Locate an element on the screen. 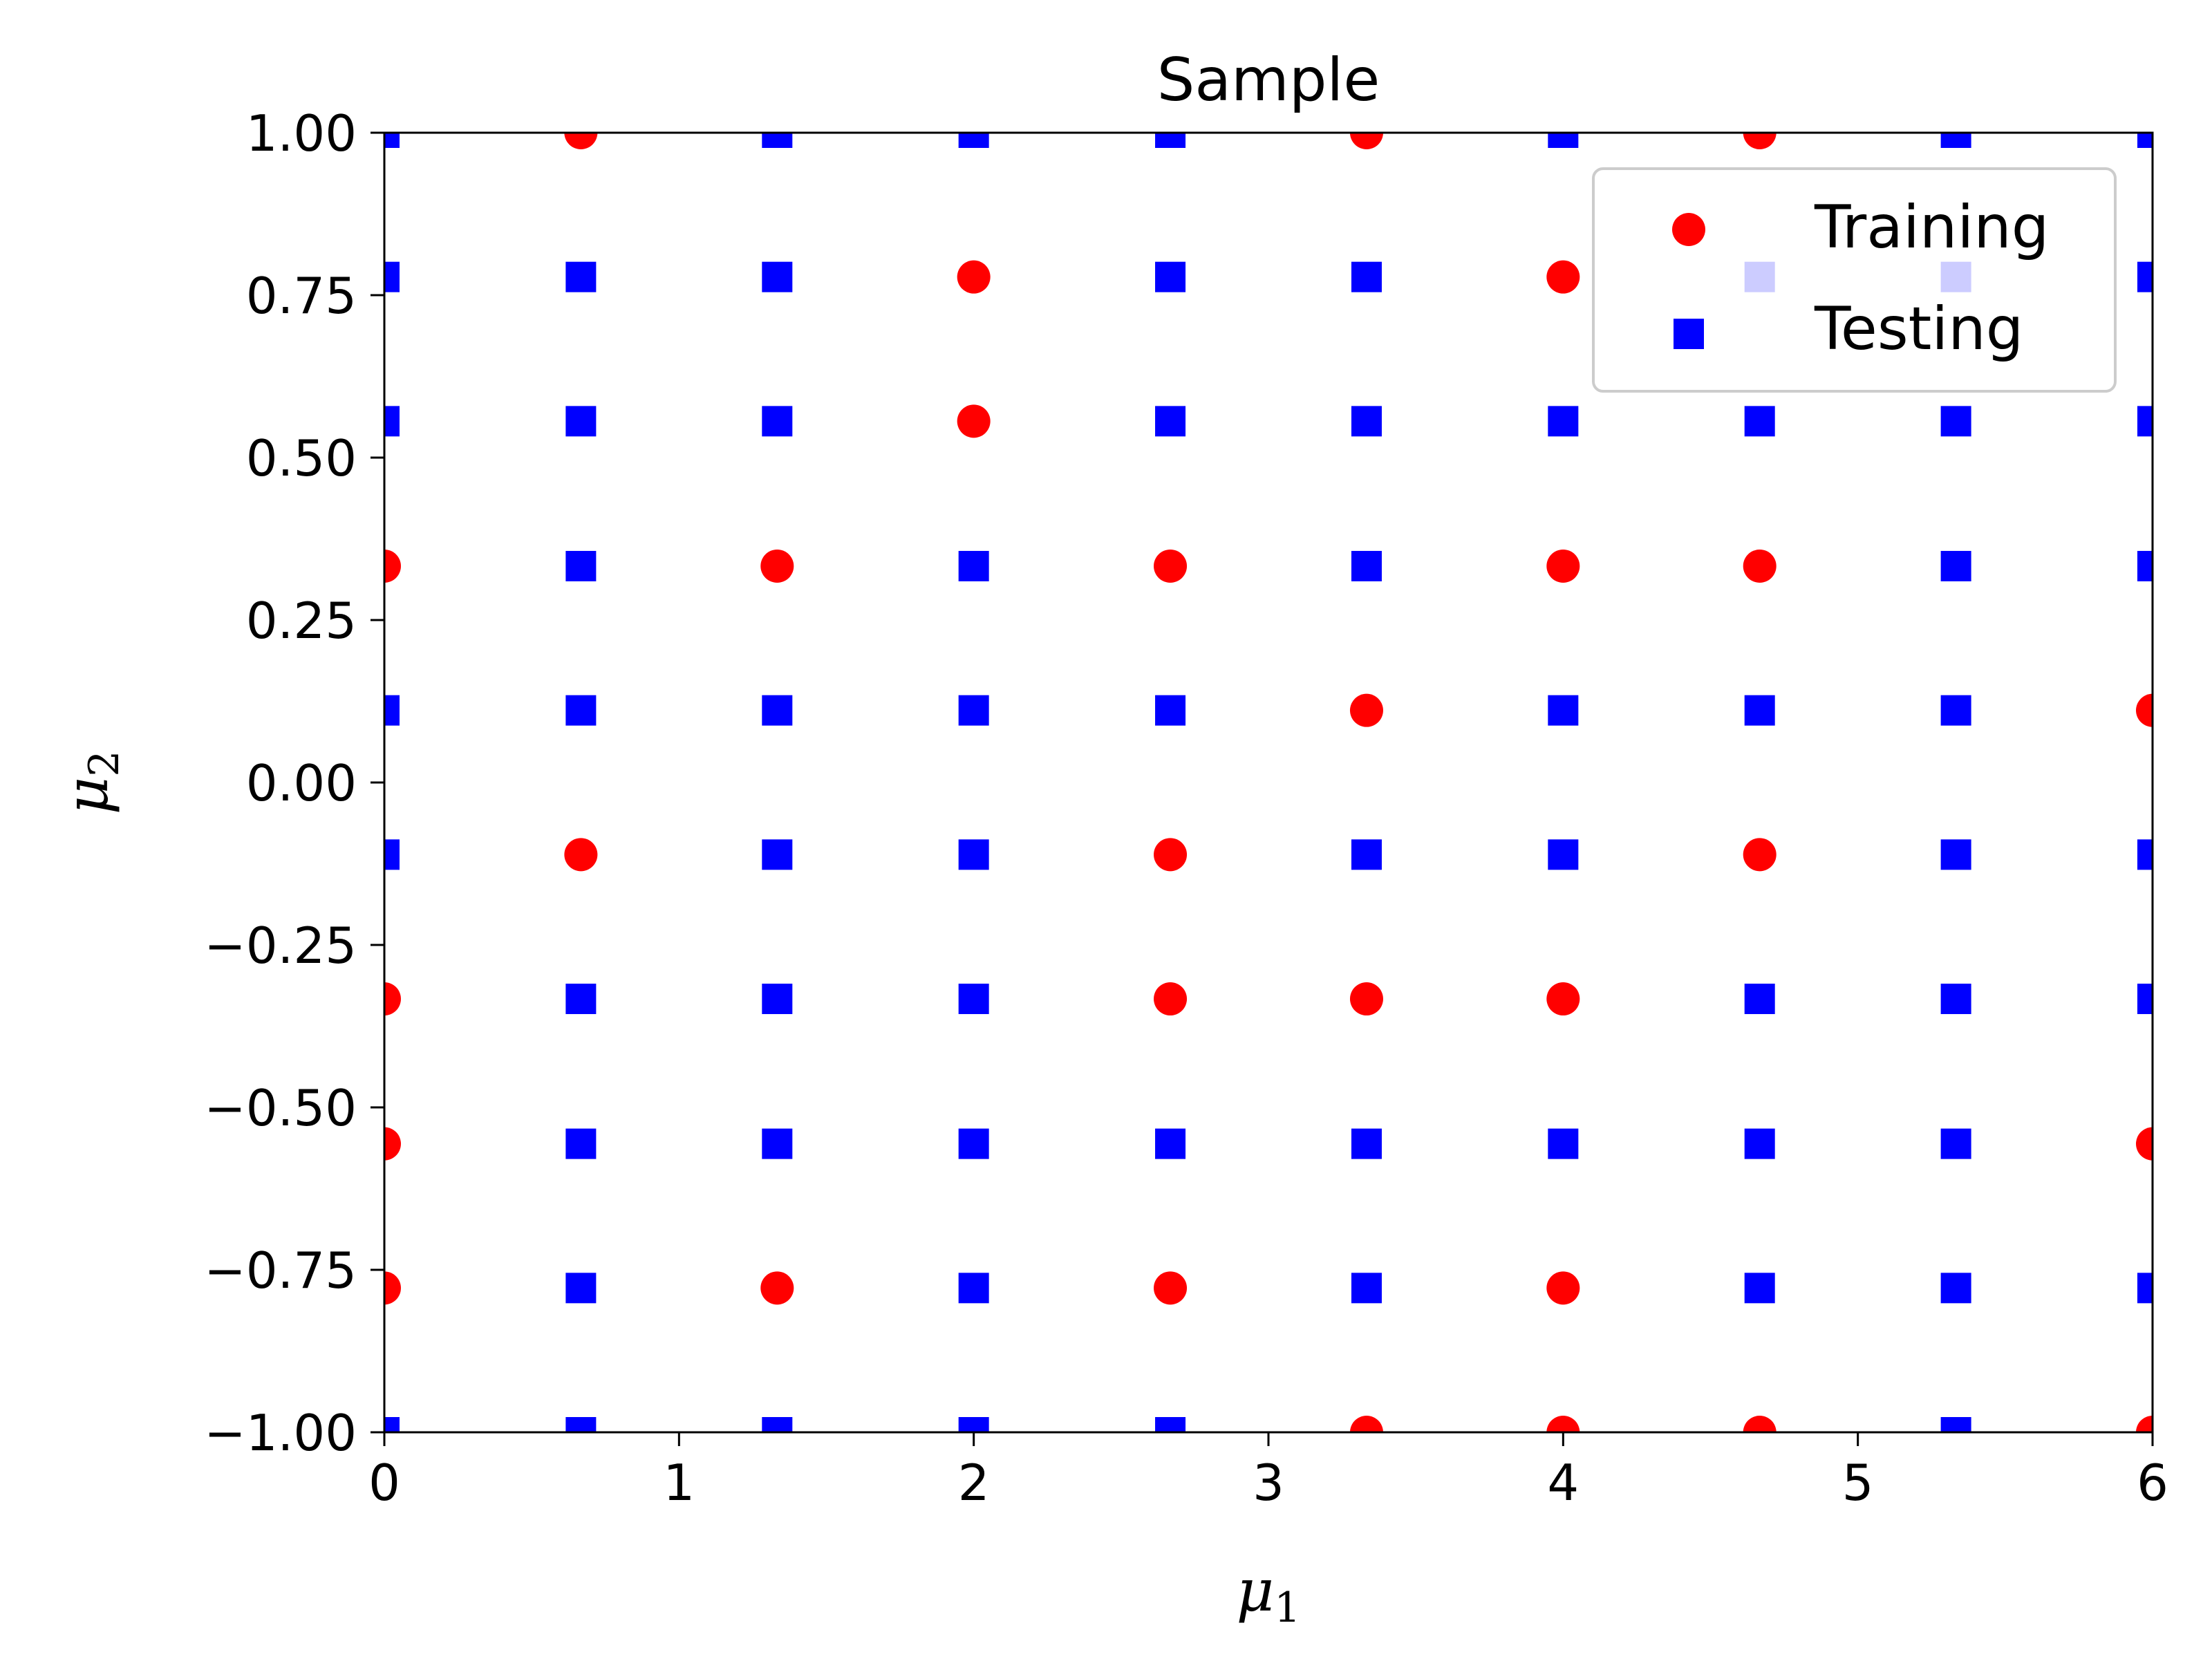 This screenshot has width=2212, height=1659. legend: Training Testing is located at coordinates (1854, 280).